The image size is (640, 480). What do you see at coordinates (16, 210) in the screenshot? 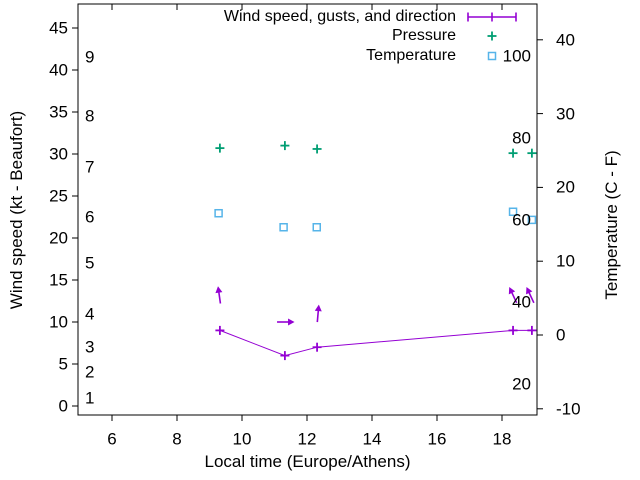
I see `left-y-axis-title: Wind speed (kt - Beaufort)` at bounding box center [16, 210].